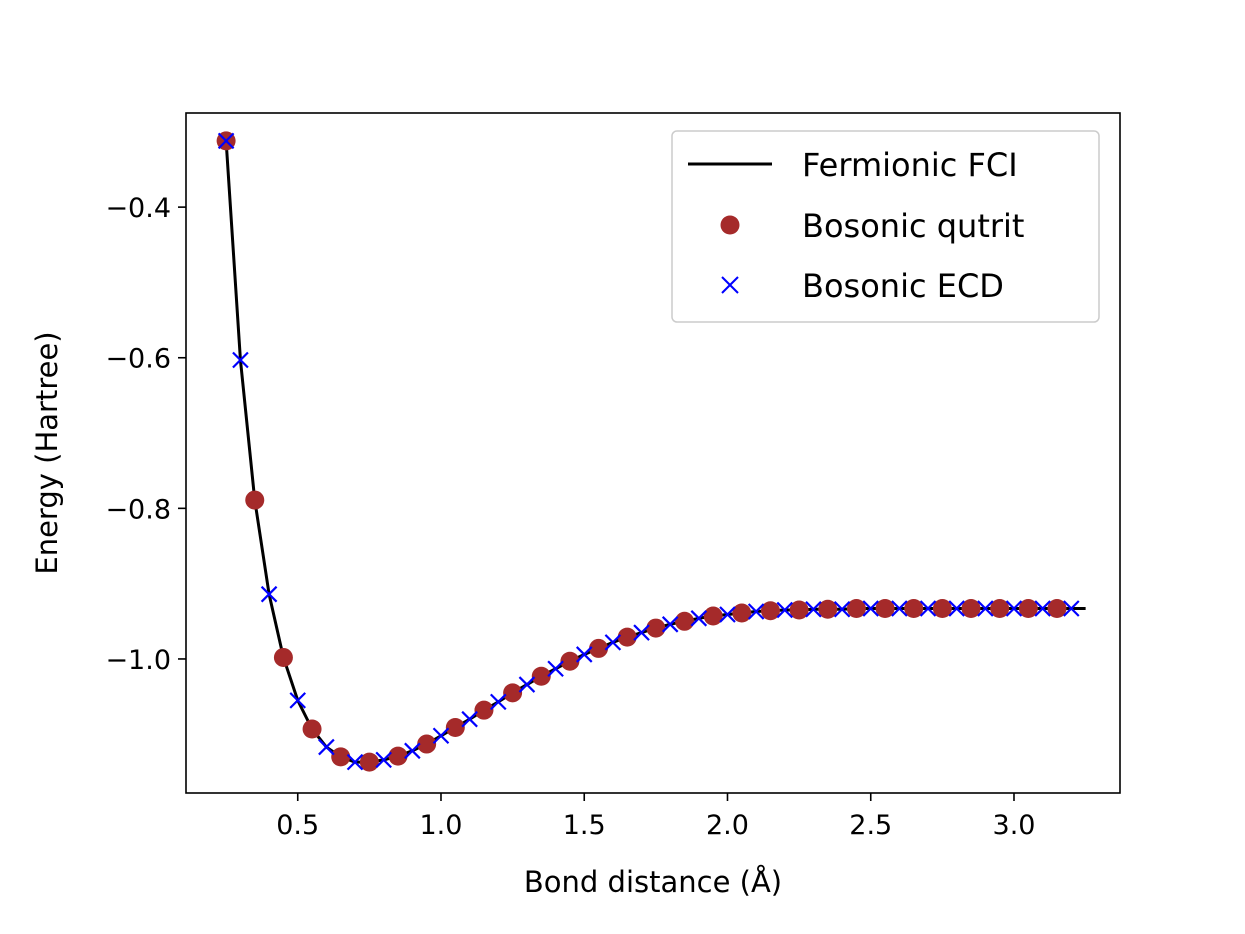  I want to click on x-axis-ticks: 0.5 1.0 1.5 2.0 2.5 3.0, so click(655, 817).